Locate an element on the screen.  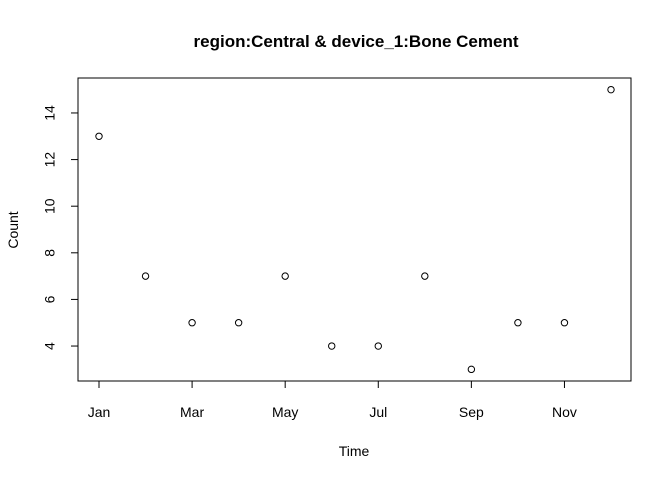
y-tick-label: 12 is located at coordinates (50, 160).